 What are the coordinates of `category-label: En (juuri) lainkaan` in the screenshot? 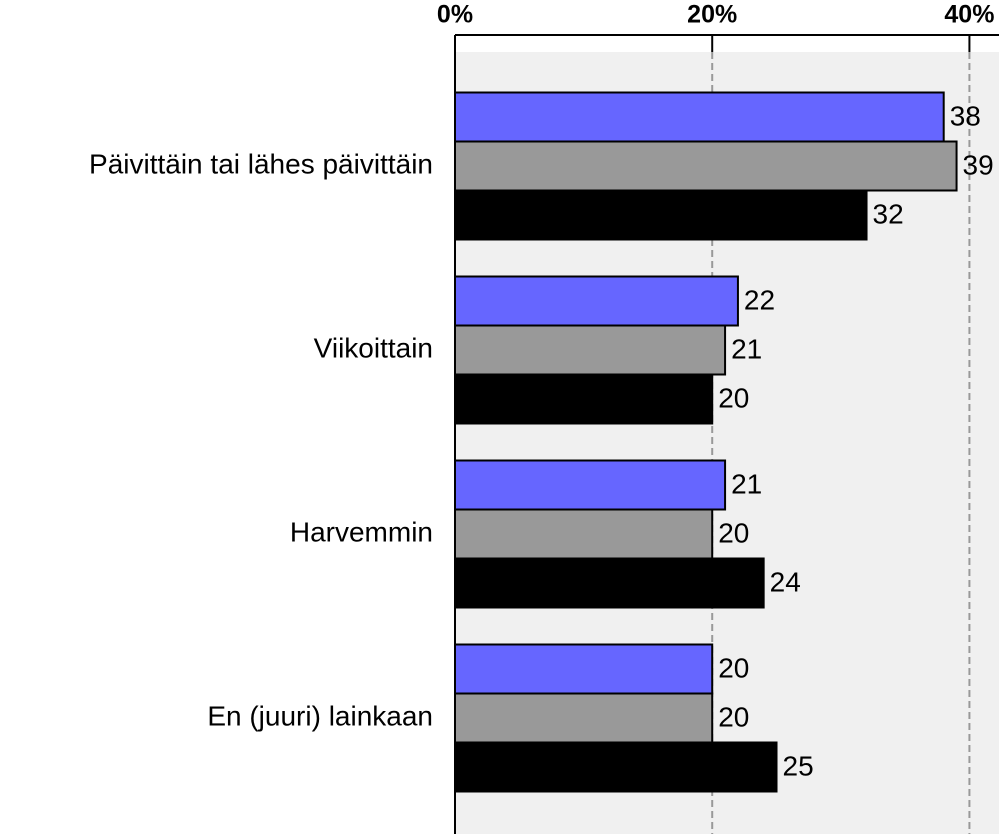 It's located at (320, 715).